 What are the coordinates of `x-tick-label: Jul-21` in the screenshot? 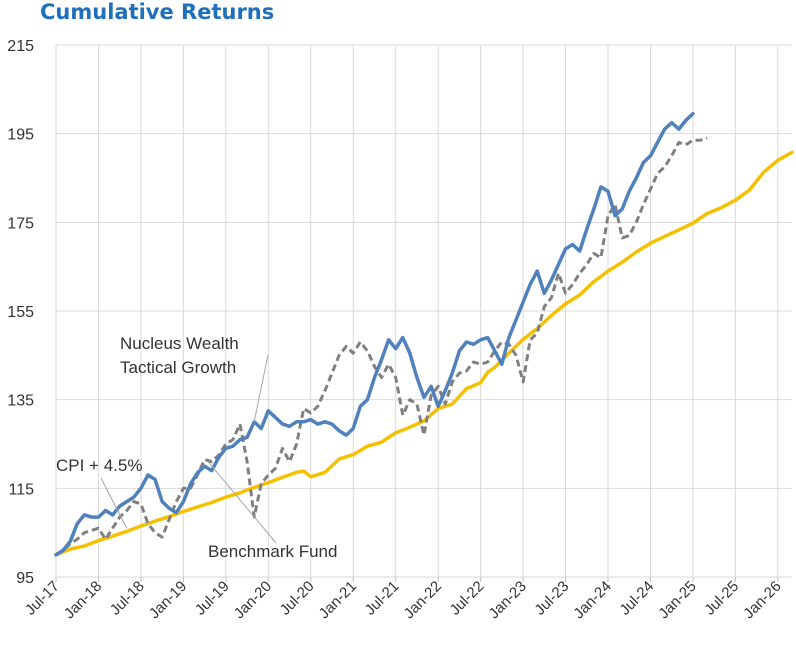 It's located at (382, 598).